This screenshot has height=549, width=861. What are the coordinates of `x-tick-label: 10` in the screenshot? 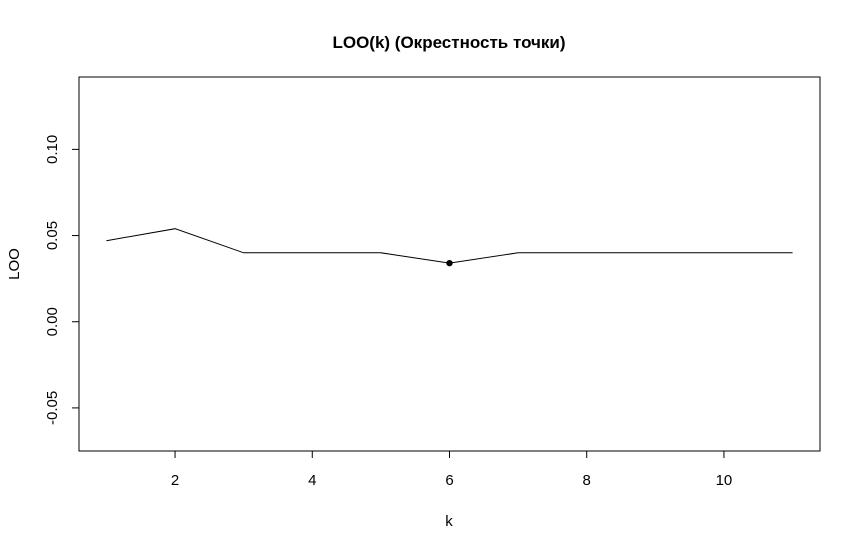 It's located at (724, 480).